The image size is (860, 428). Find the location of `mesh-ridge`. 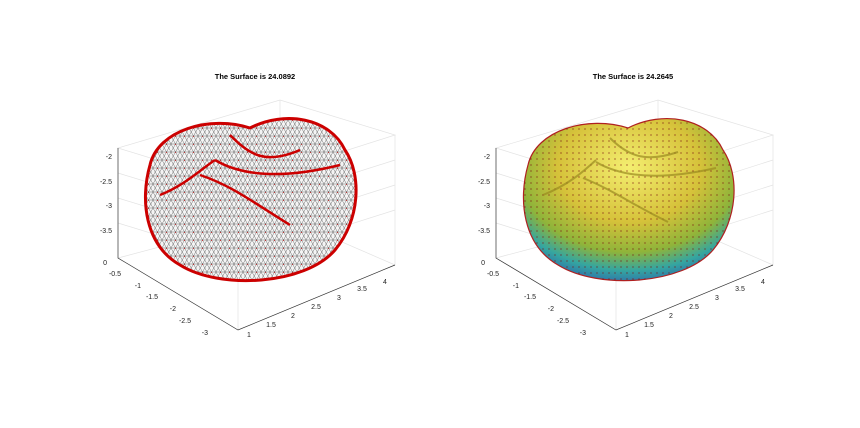

mesh-ridge is located at coordinates (250, 180).